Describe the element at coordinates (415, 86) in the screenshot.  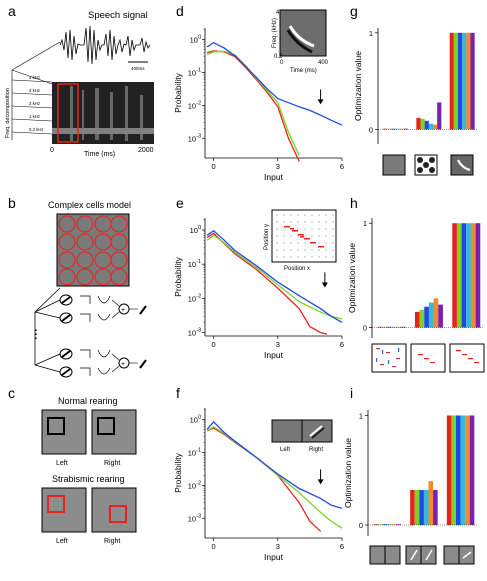
I see `chart-g-optimization: 0 1 Optimization value` at that location.